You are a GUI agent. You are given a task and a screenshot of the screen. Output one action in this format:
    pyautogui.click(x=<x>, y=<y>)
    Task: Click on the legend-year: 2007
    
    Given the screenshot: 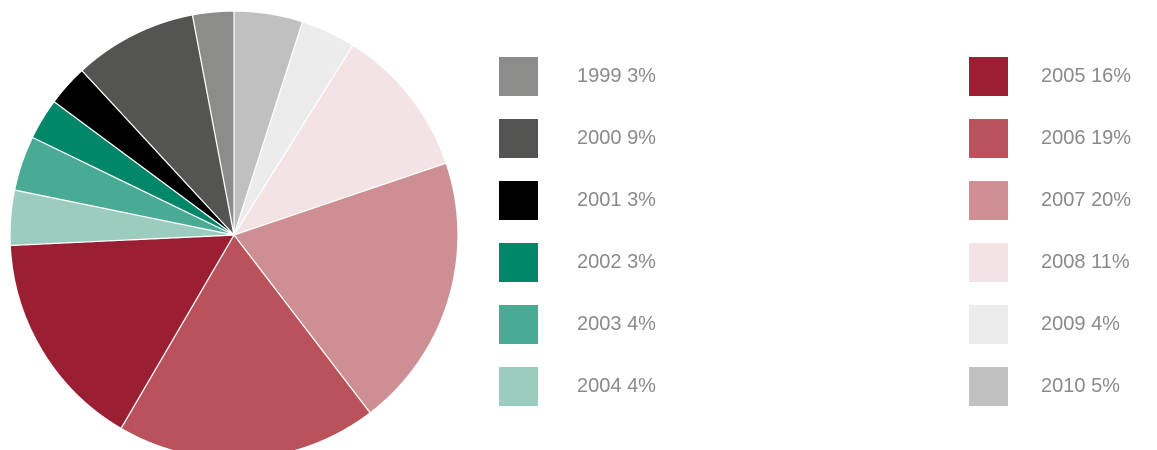 What is the action you would take?
    pyautogui.click(x=1063, y=200)
    